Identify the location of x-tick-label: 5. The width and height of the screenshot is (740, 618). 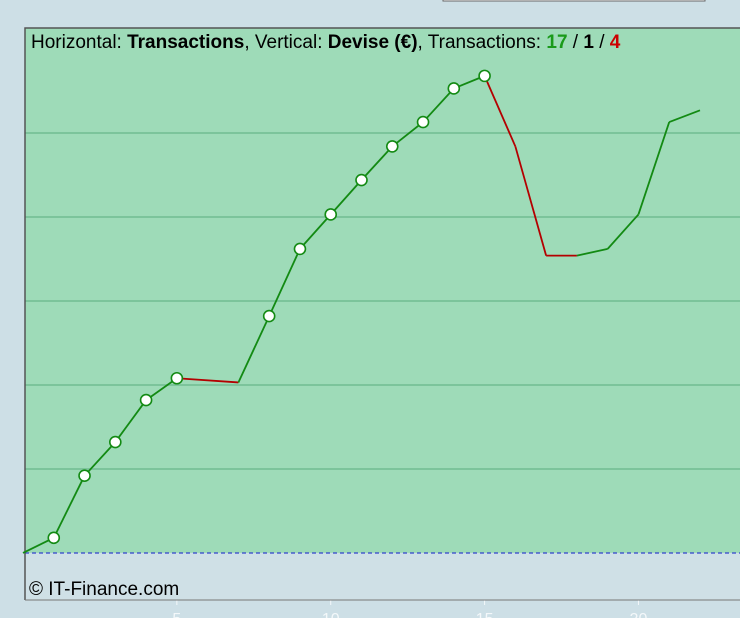
(176, 614).